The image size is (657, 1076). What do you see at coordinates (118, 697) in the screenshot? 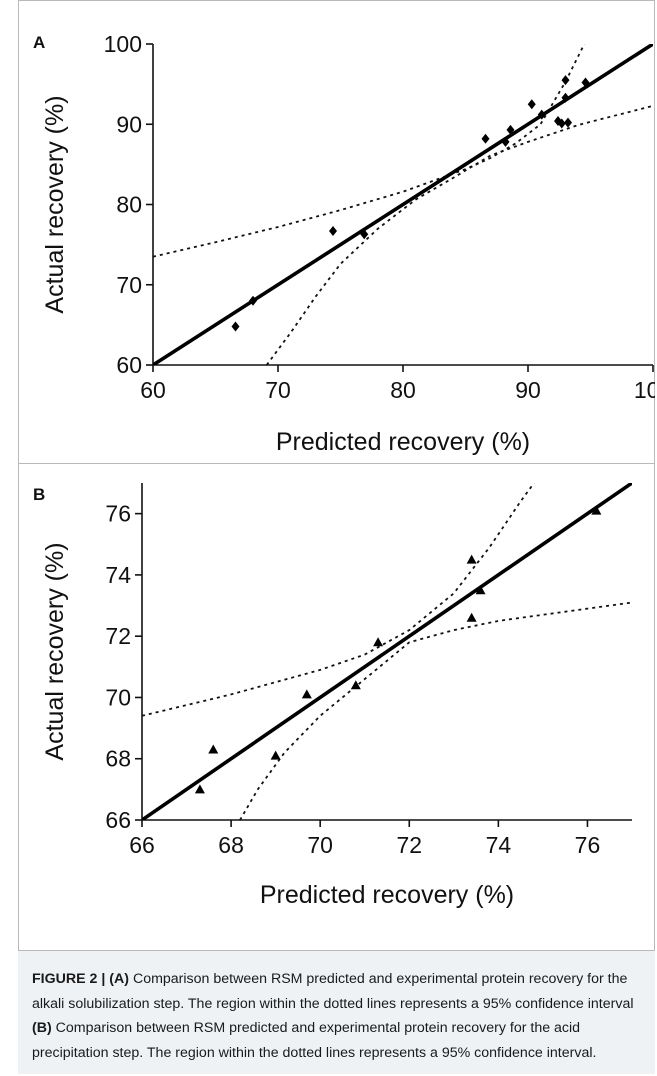
I see `chart-1-y-tick-label: 70` at bounding box center [118, 697].